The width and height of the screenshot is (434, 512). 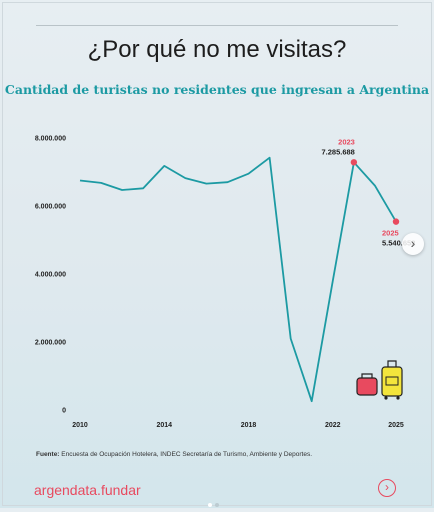 What do you see at coordinates (390, 233) in the screenshot?
I see `annotation-year: 2025` at bounding box center [390, 233].